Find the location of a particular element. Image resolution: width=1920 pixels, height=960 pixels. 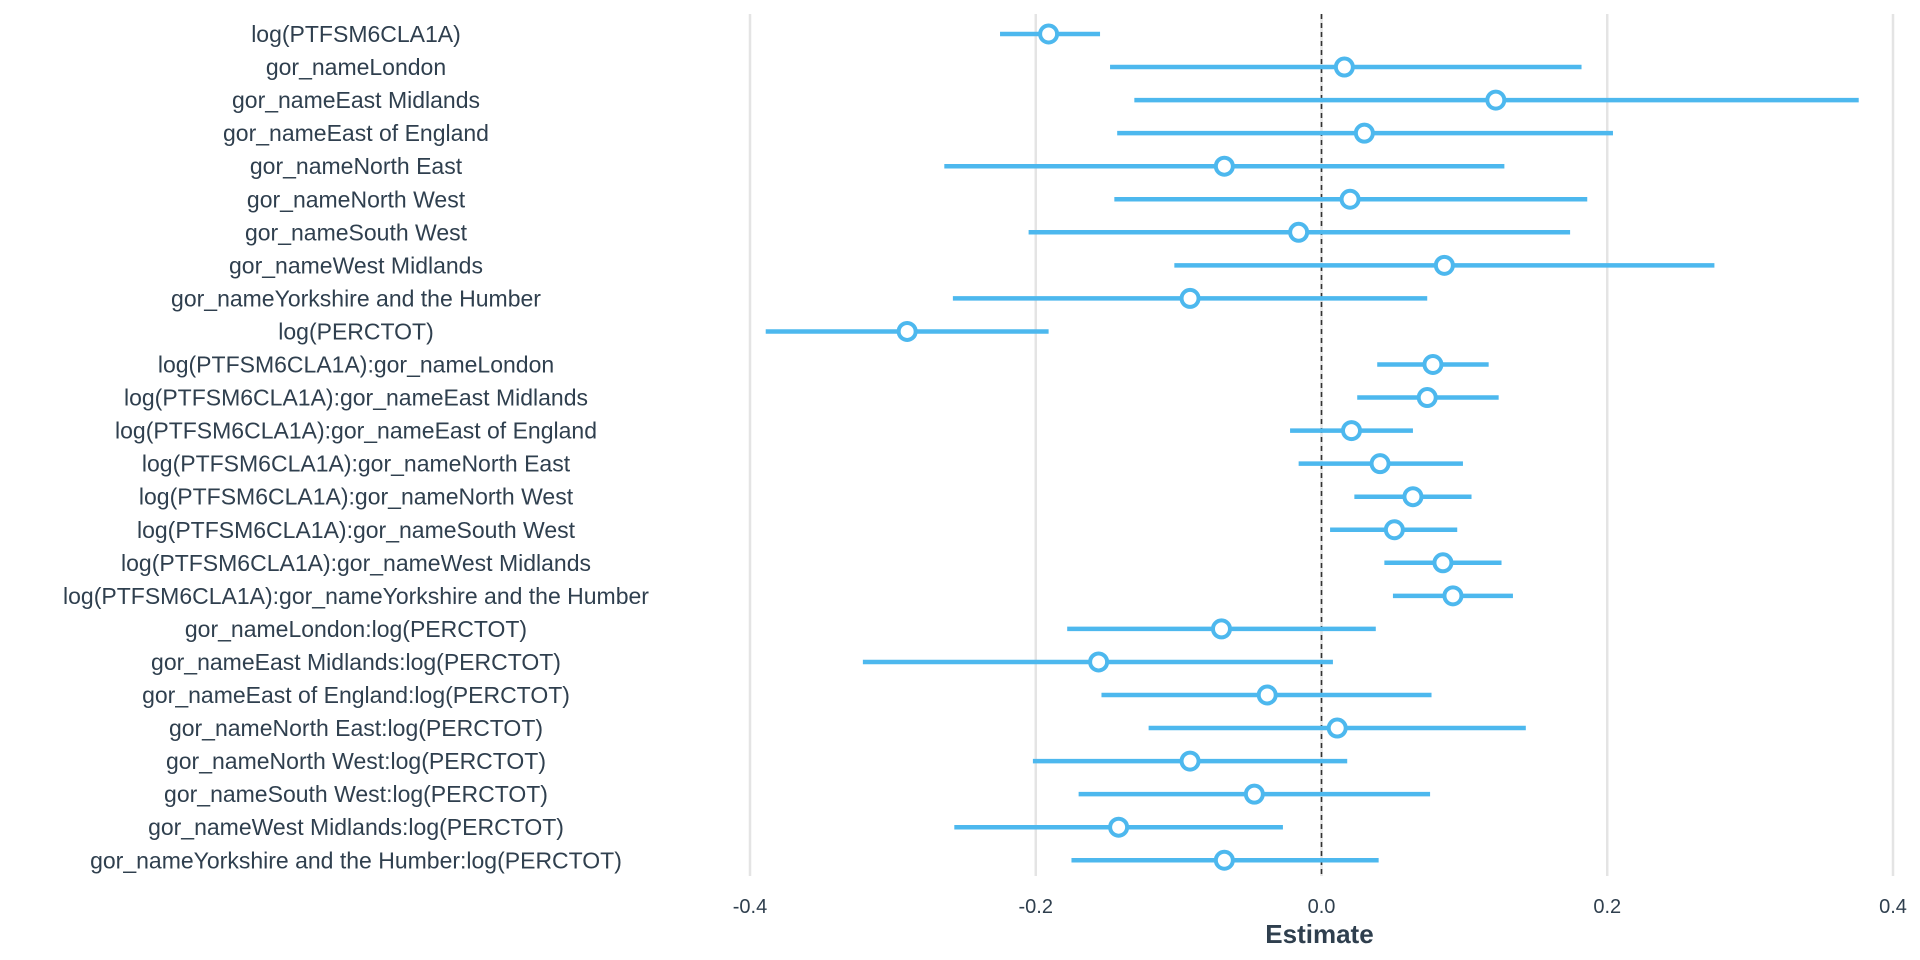

term-label: gor_nameEast of England:log(PERCTOT) is located at coordinates (356, 695).